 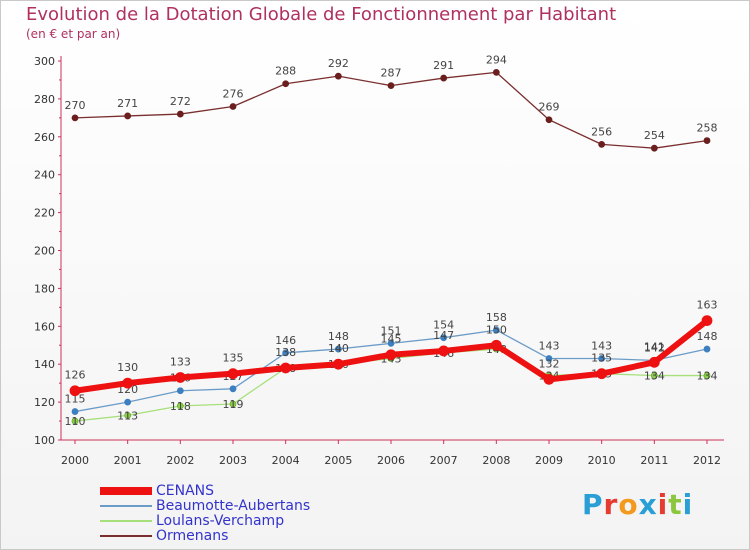 I want to click on x-tick-label: 2004, so click(x=286, y=460).